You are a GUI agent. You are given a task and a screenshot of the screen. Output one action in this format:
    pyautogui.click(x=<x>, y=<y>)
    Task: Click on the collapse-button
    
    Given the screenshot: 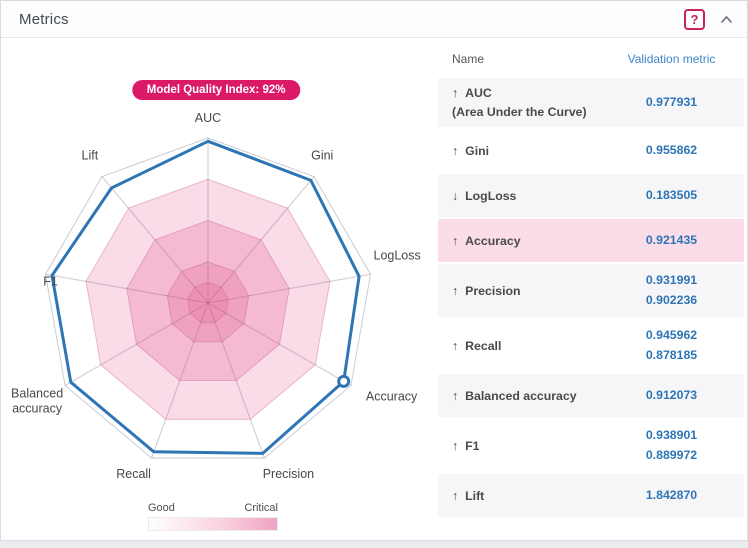 What is the action you would take?
    pyautogui.click(x=726, y=19)
    